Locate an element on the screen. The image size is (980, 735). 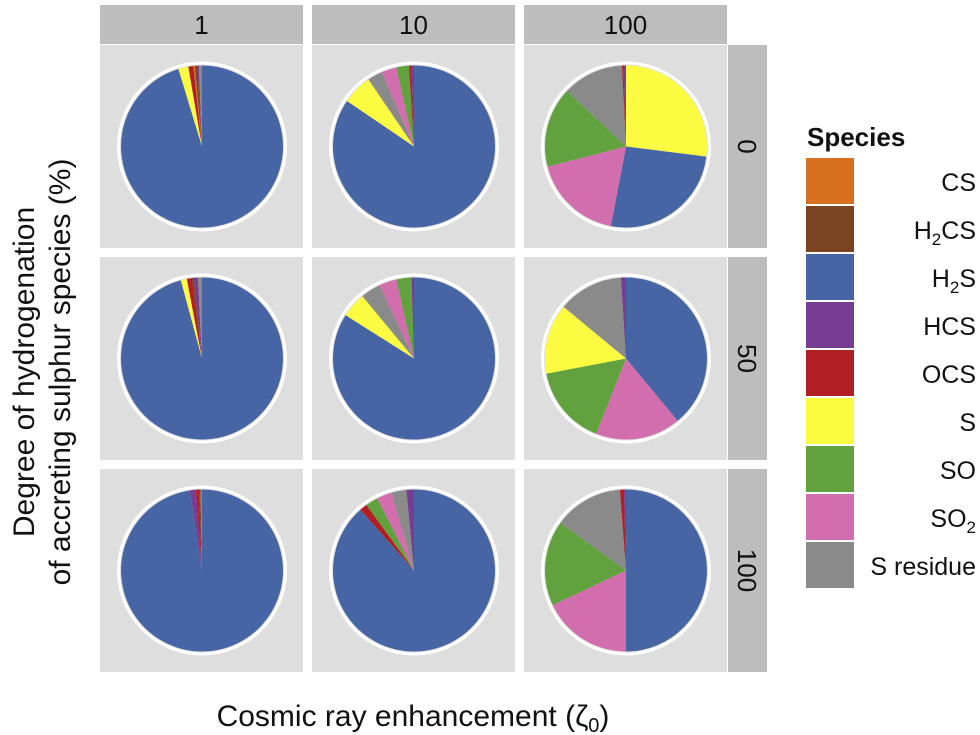
legend-label: SO2 is located at coordinates (953, 521).